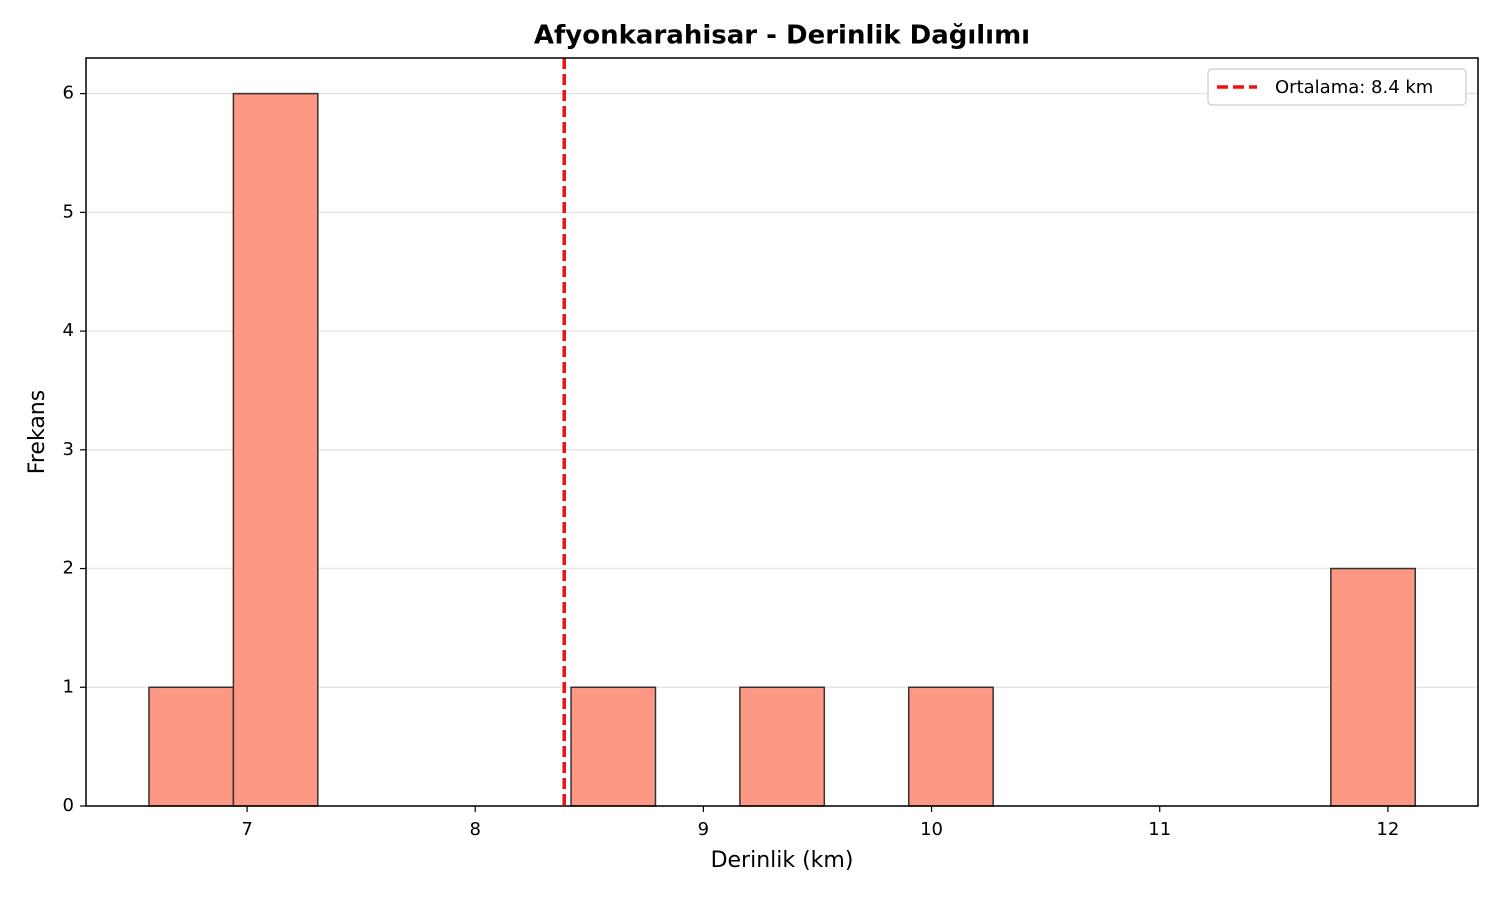  I want to click on y-tick-label: 3, so click(68, 449).